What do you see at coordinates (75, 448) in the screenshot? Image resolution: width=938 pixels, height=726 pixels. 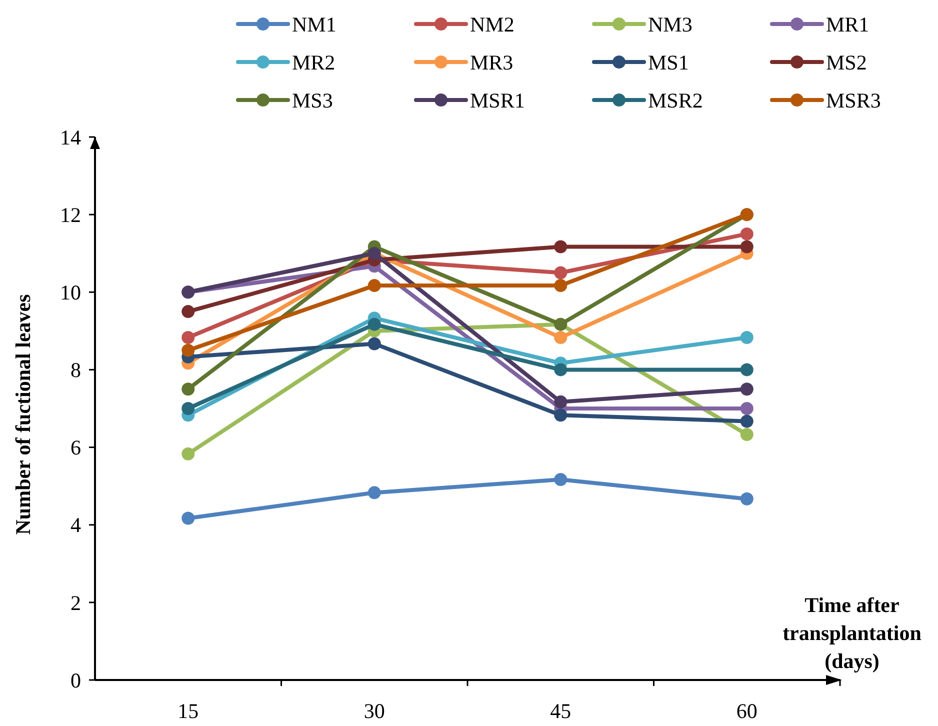 I see `y-tick-label: 6` at bounding box center [75, 448].